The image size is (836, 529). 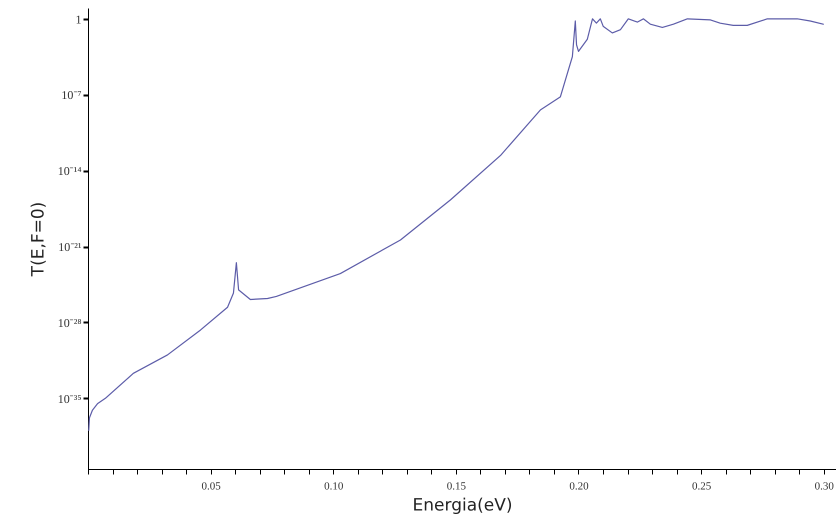 What do you see at coordinates (70, 171) in the screenshot?
I see `y-tick-label: 10⁻¹⁴` at bounding box center [70, 171].